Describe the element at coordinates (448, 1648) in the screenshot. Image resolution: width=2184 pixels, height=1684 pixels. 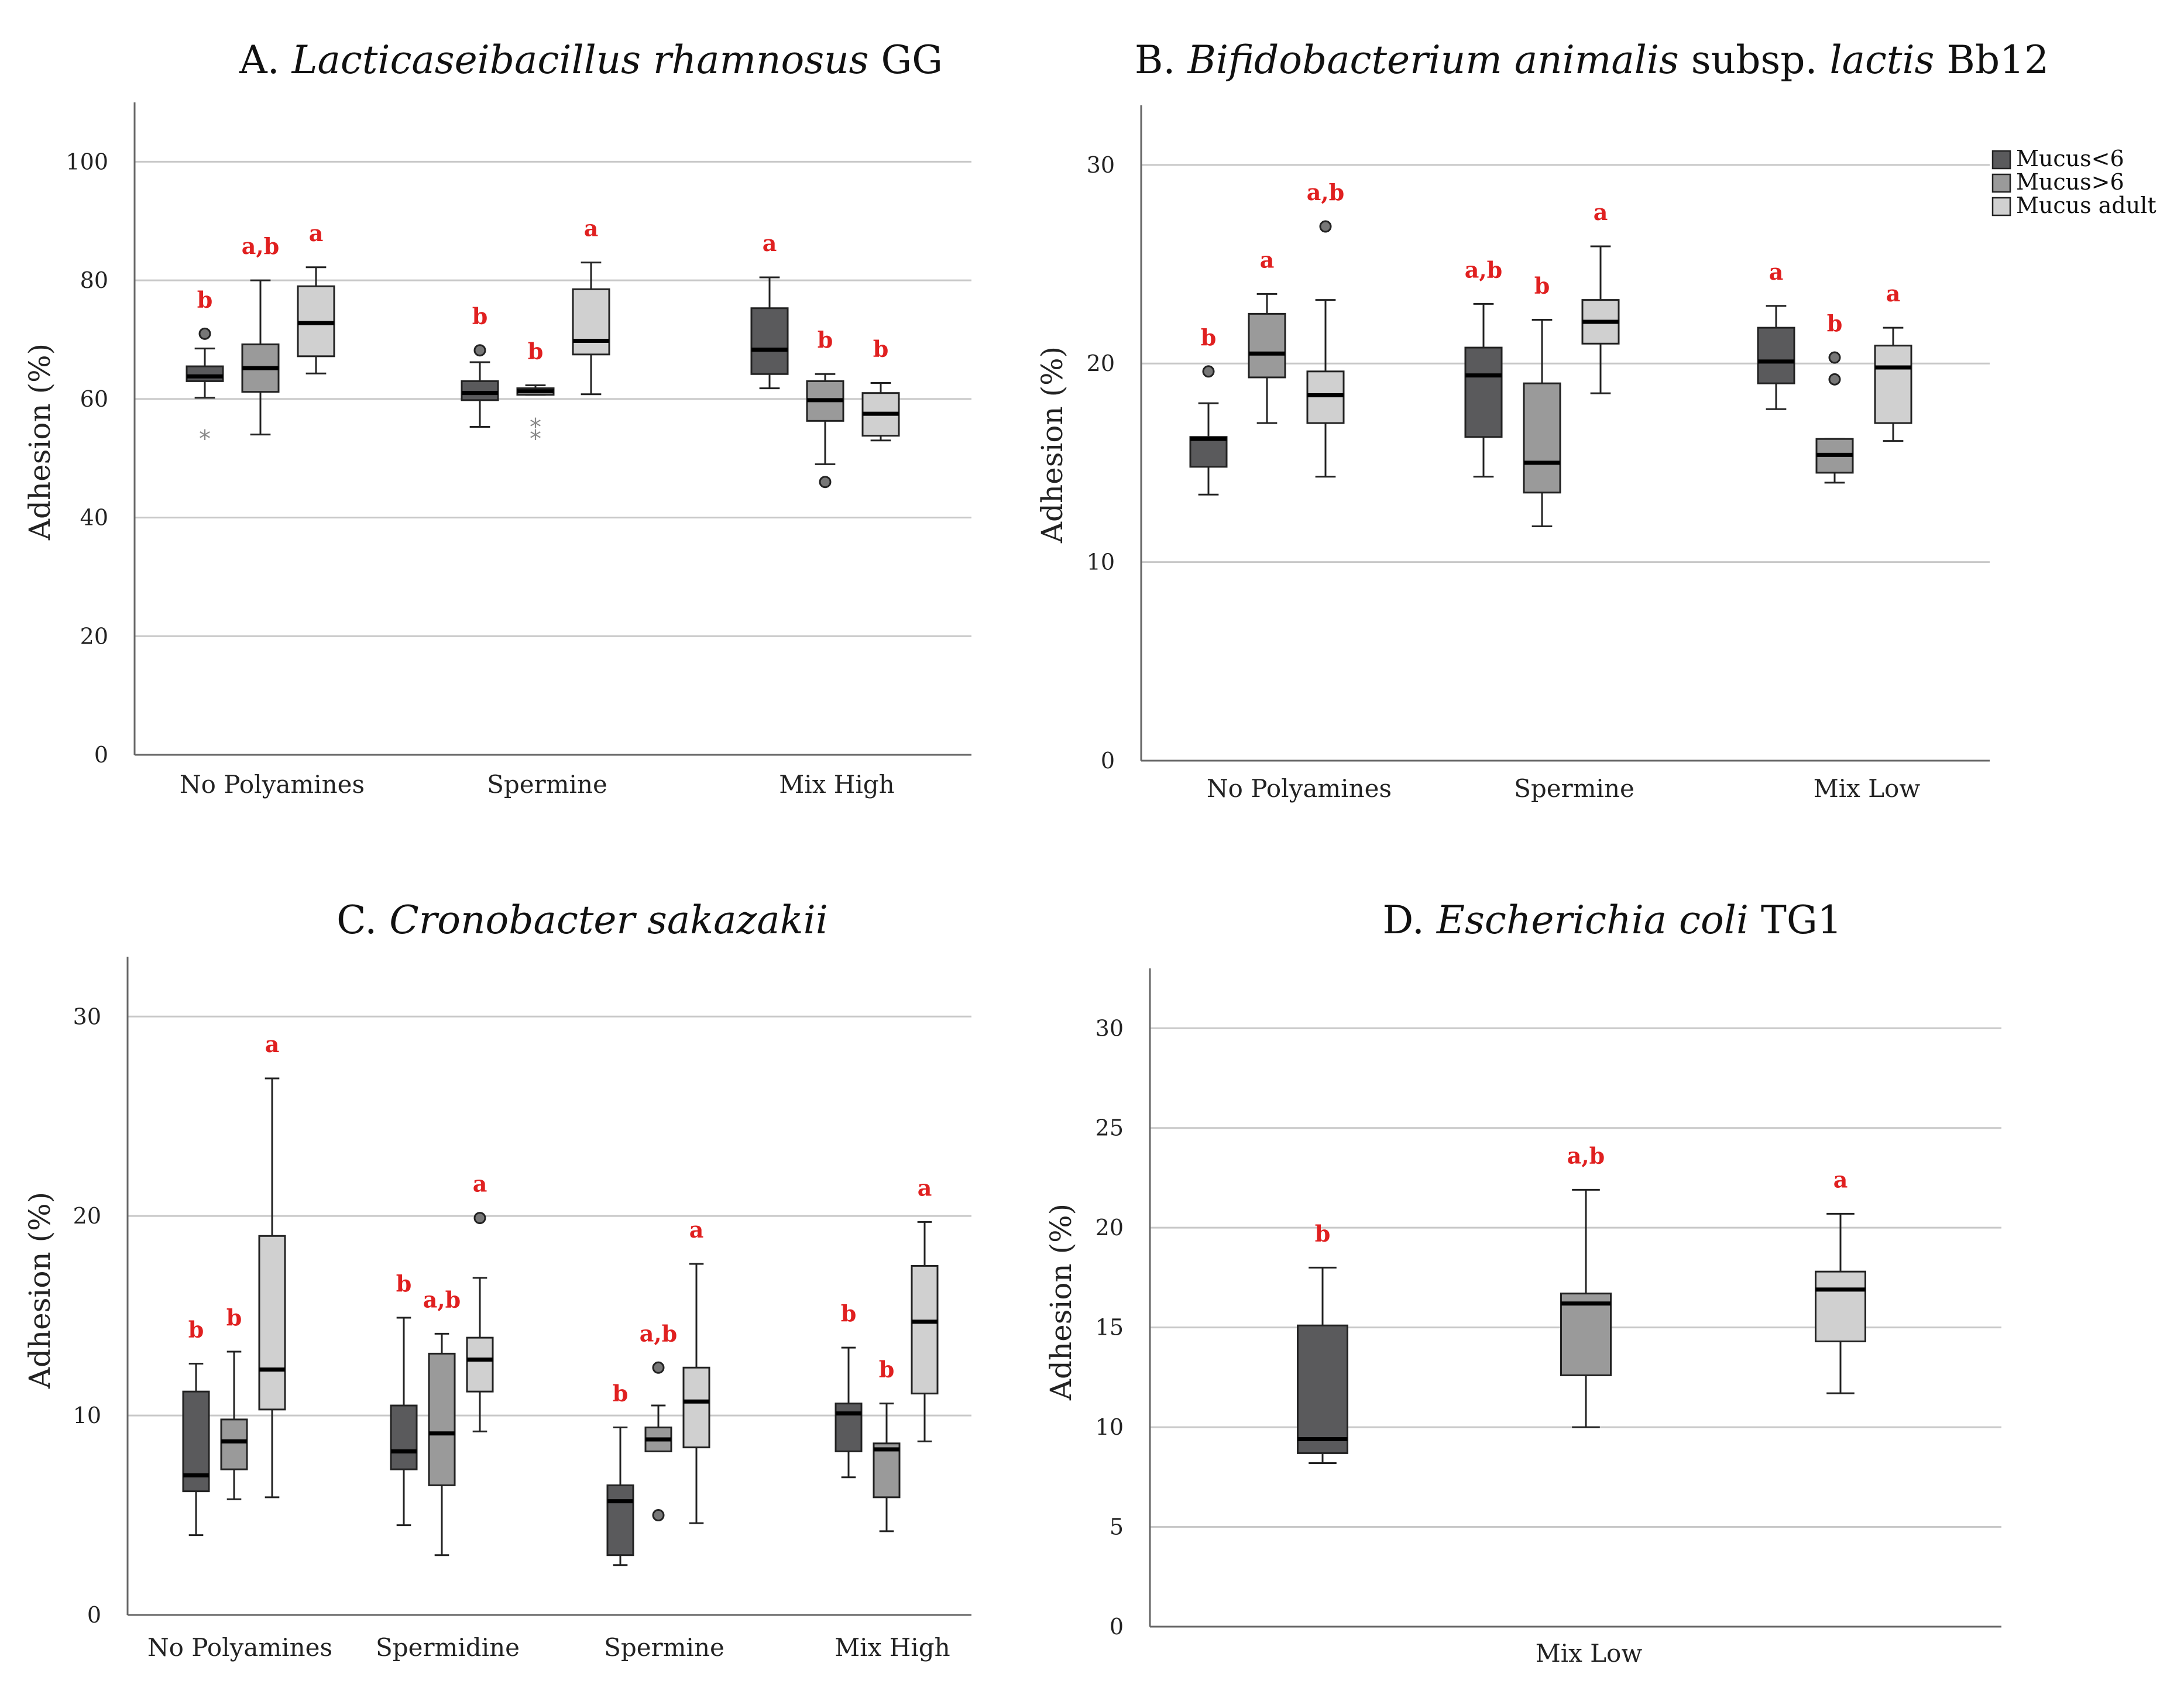
I see `x-category-label: Spermidine` at that location.